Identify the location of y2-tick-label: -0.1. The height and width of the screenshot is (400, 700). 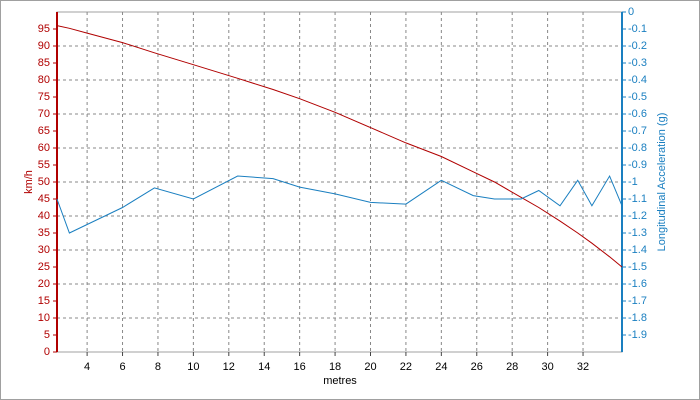
(637, 29).